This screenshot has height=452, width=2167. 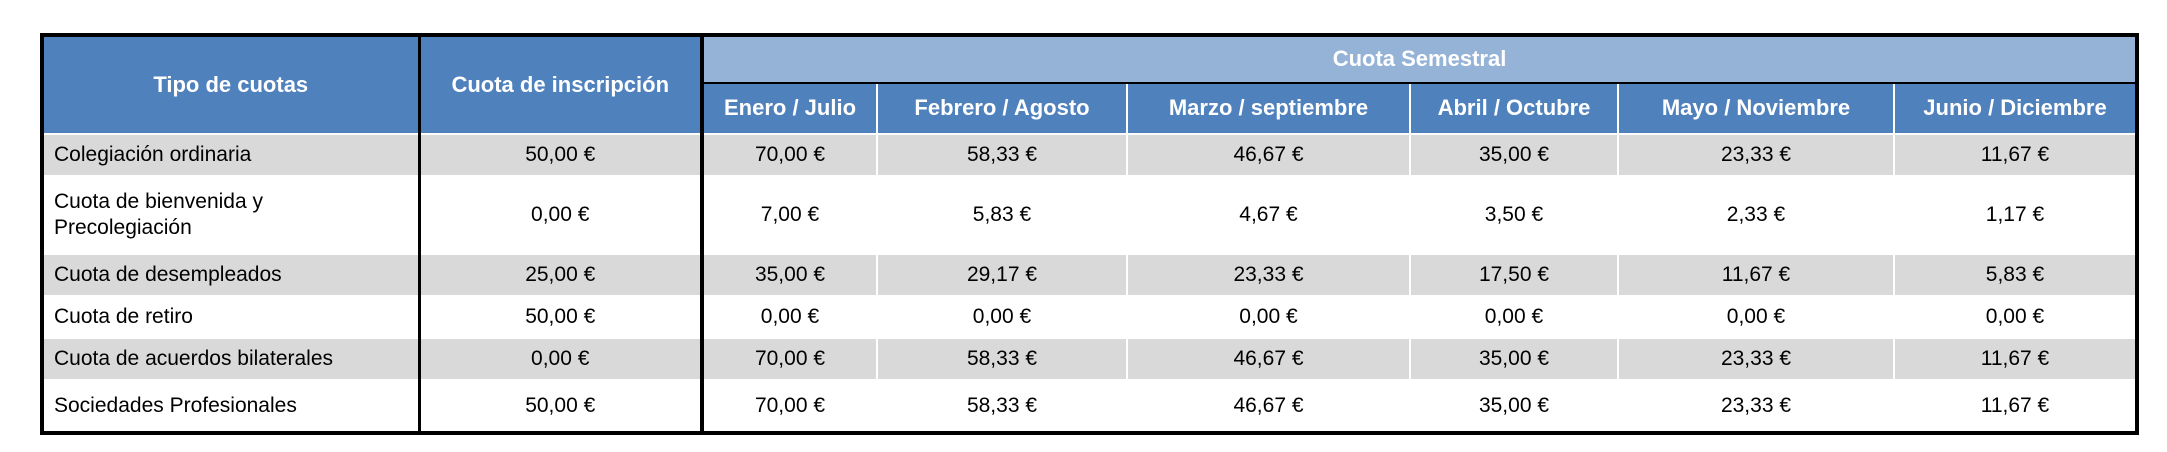 I want to click on fee-cell: 17,50 €, so click(x=1514, y=275).